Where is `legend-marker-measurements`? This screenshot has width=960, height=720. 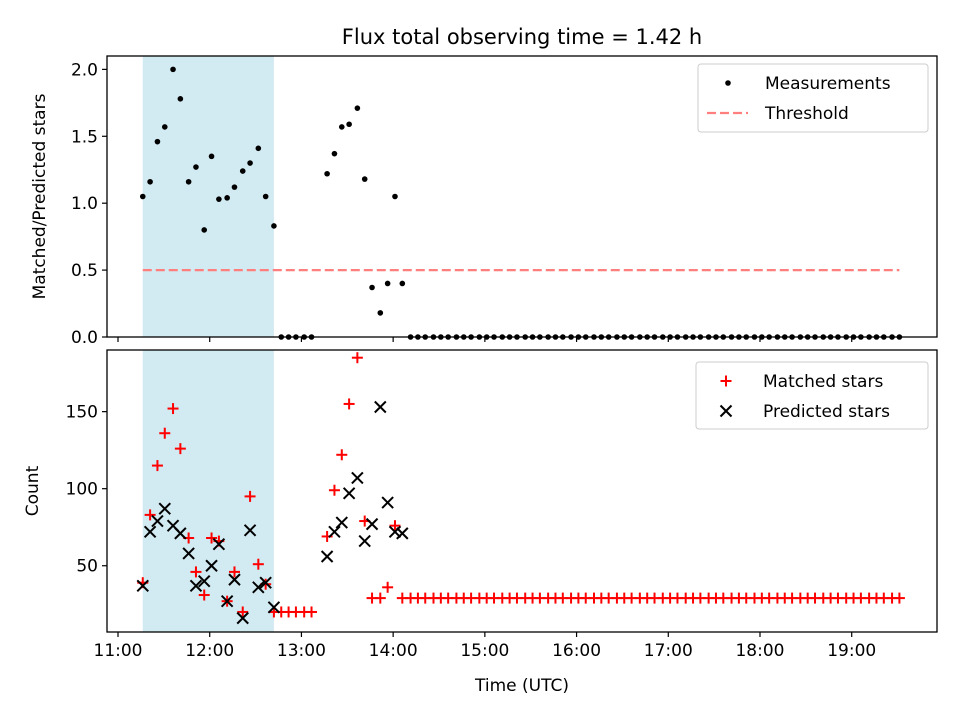 legend-marker-measurements is located at coordinates (728, 83).